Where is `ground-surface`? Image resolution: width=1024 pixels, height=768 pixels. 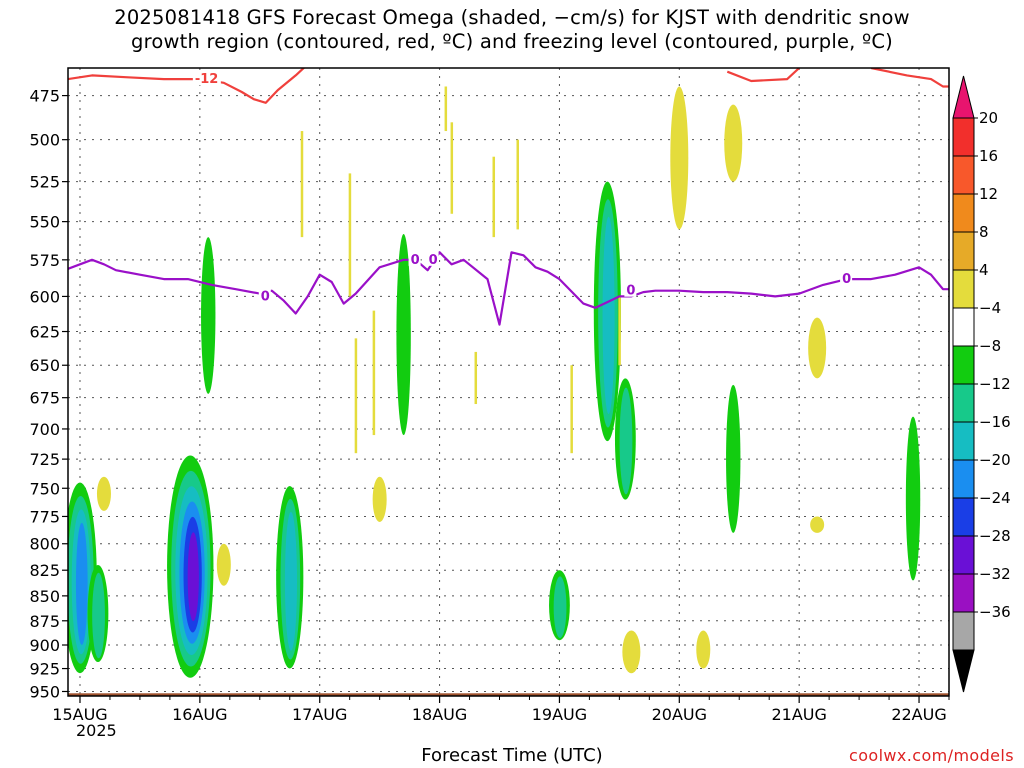 ground-surface is located at coordinates (508, 694).